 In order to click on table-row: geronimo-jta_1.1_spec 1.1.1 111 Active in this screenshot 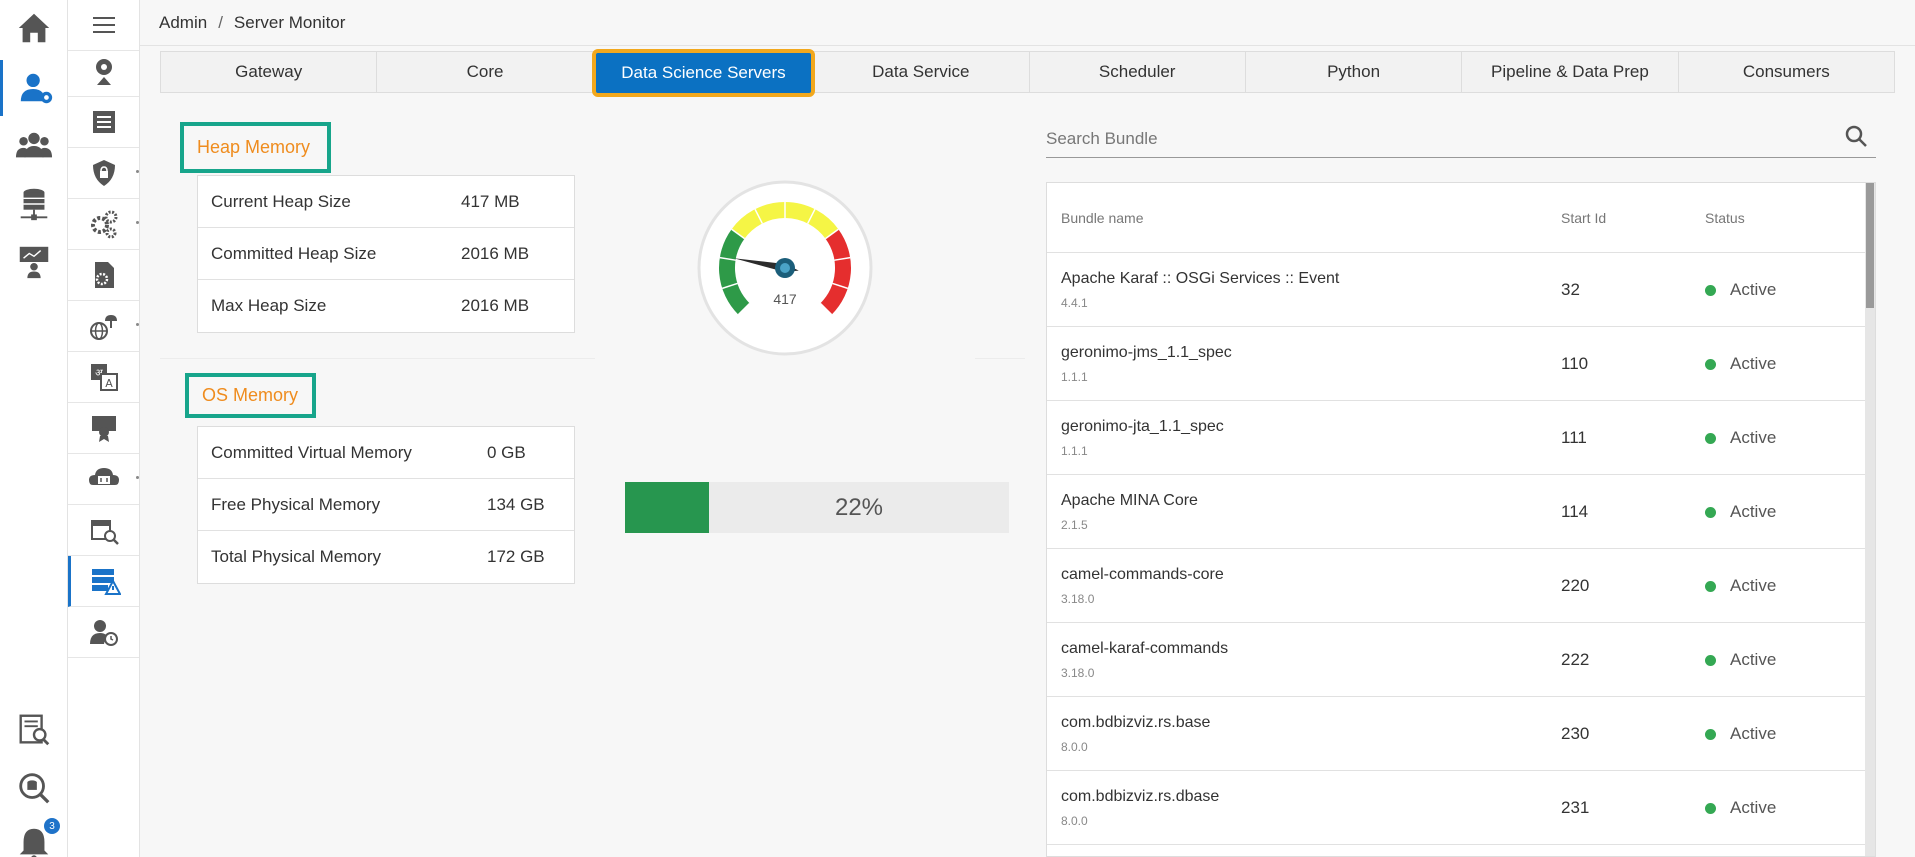, I will do `click(1461, 438)`.